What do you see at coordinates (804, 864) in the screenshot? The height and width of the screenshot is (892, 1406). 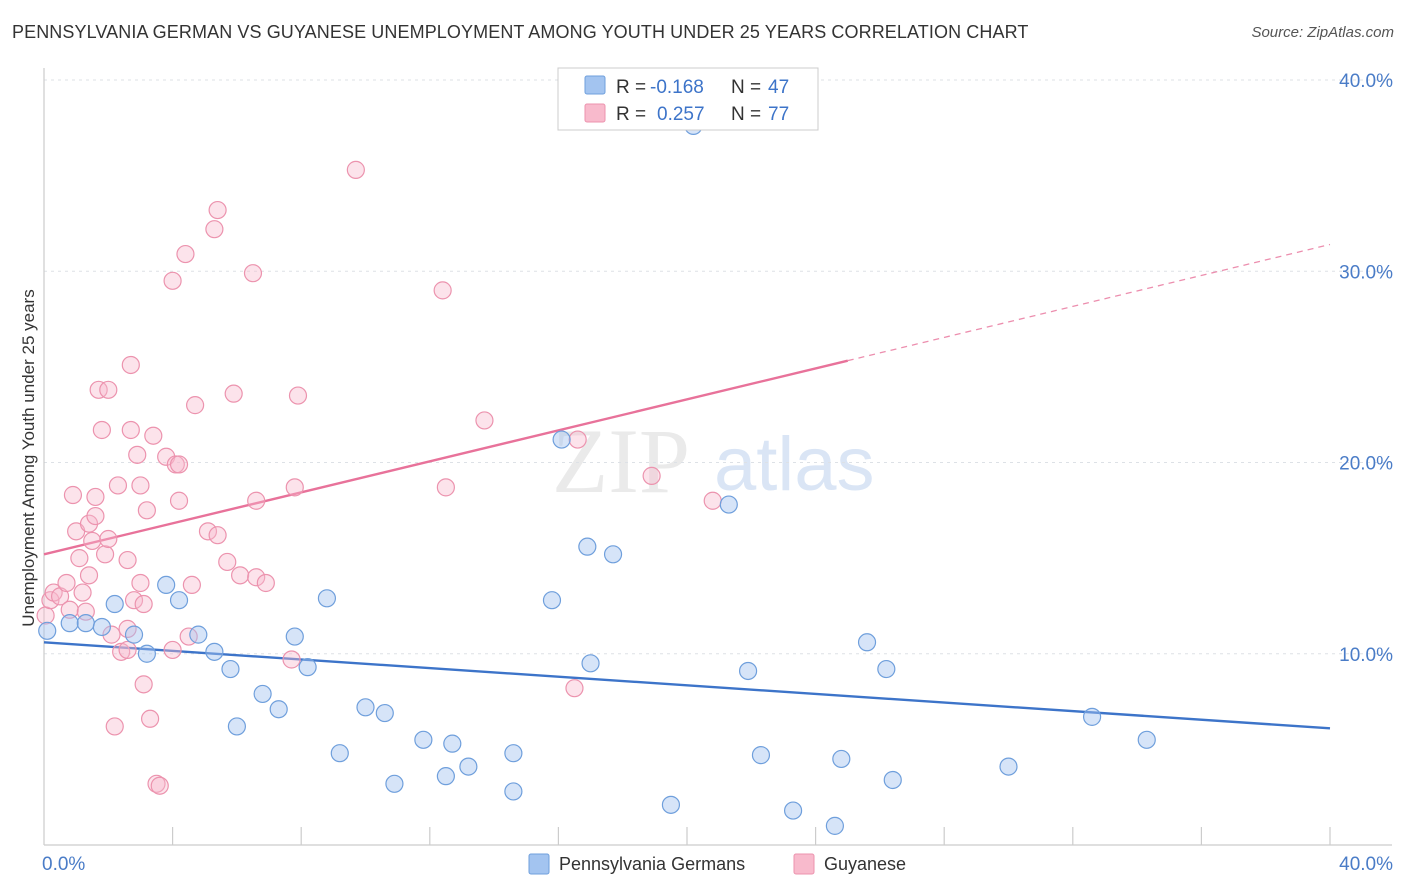 I see `series-swatch-guyanese` at bounding box center [804, 864].